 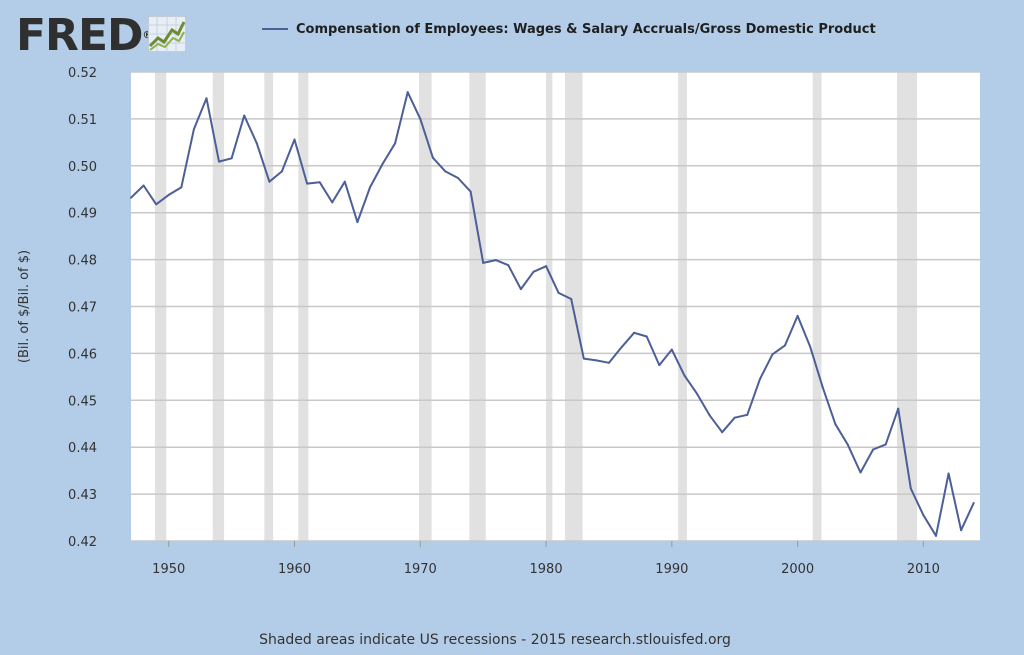 I want to click on x-tick-label: 1970, so click(x=420, y=569).